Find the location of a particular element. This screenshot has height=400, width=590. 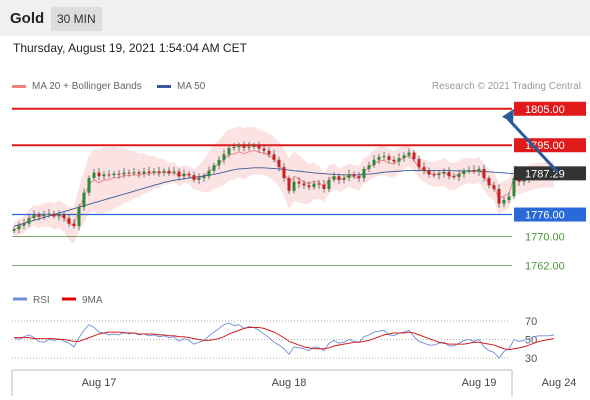

level-tag-1805.00 is located at coordinates (550, 108).